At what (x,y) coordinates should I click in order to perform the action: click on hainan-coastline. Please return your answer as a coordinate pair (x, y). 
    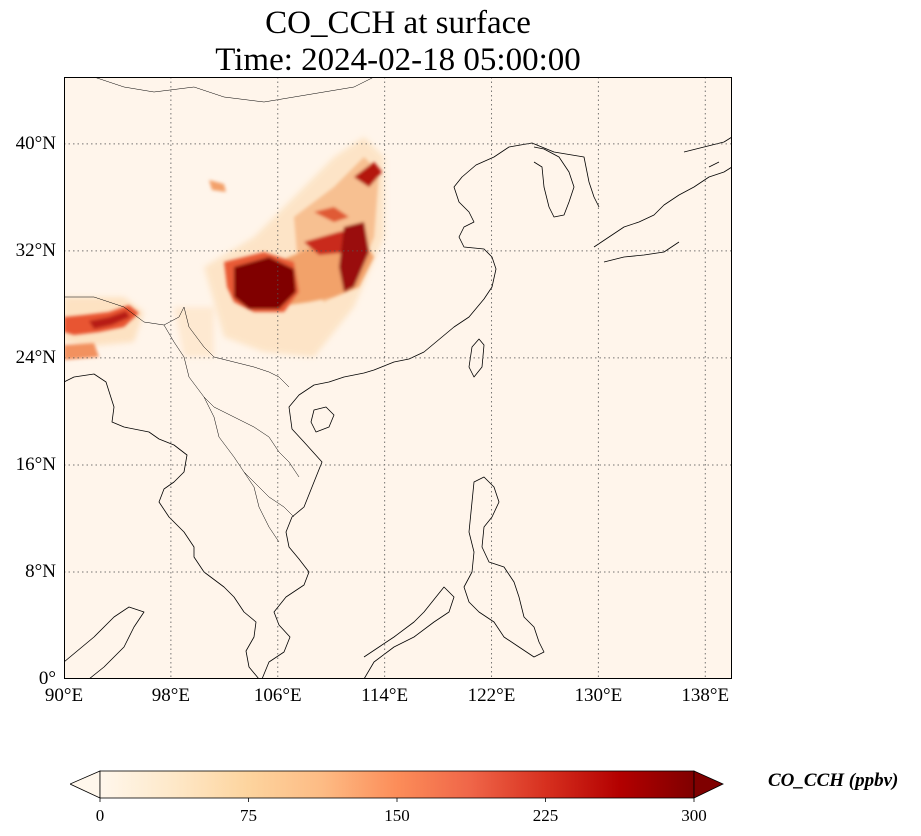
    Looking at the image, I should click on (322, 419).